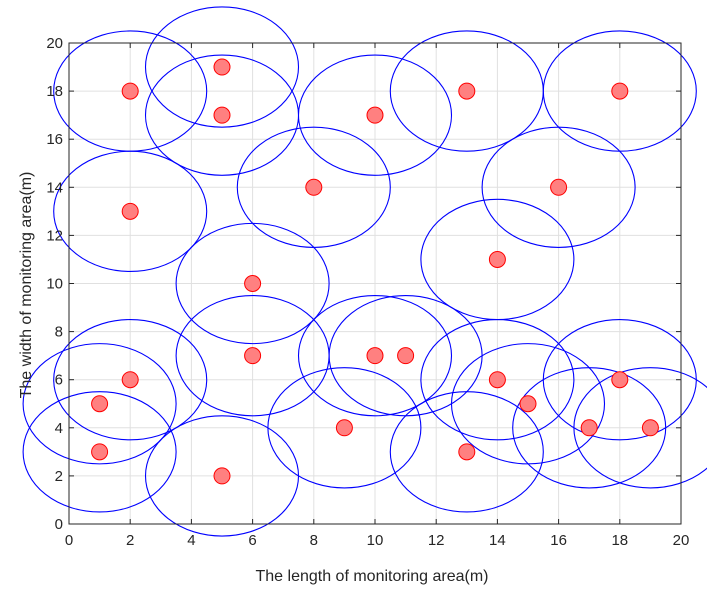  What do you see at coordinates (191, 540) in the screenshot?
I see `x-tick-label: 4` at bounding box center [191, 540].